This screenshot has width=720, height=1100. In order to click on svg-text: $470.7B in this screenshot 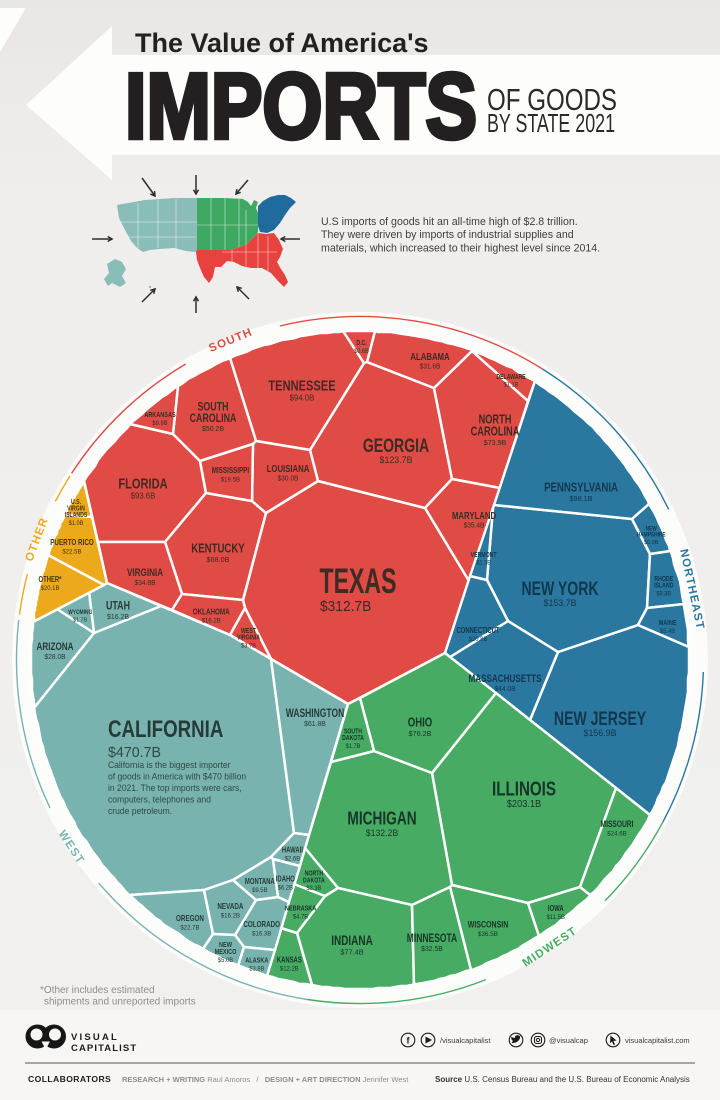, I will do `click(134, 753)`.